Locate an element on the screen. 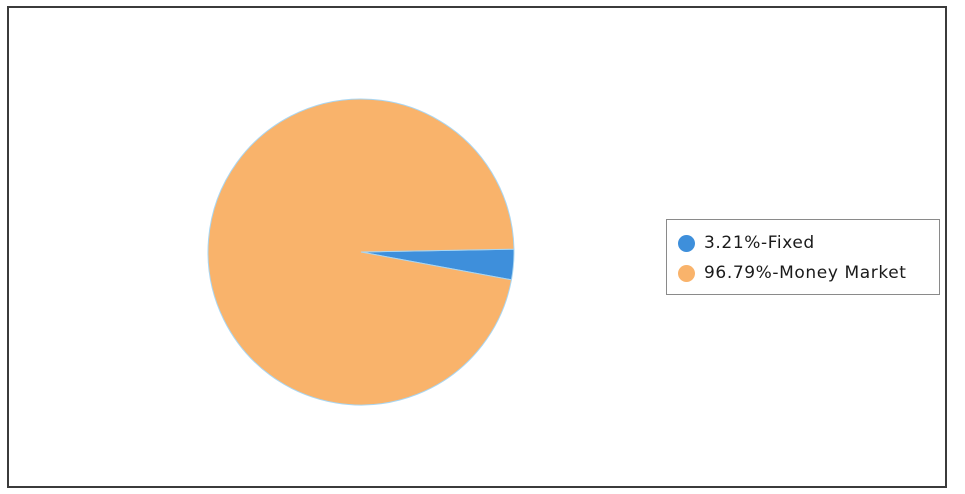 Image resolution: width=965 pixels, height=494 pixels. chart-legend: 3.21%-Fixed 96.79%-Money Market is located at coordinates (803, 257).